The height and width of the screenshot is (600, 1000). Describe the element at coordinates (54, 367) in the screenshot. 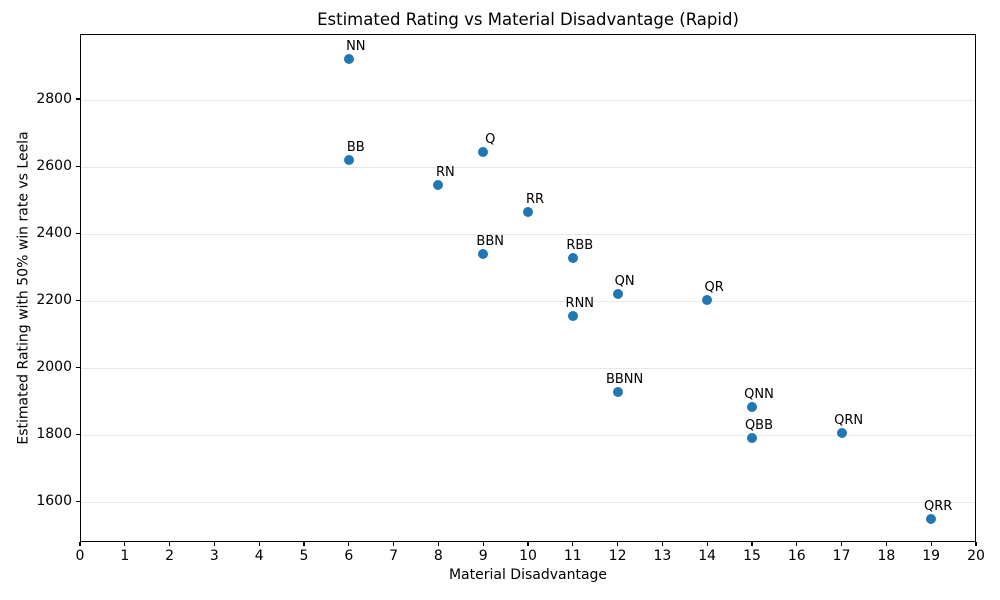

I see `y-tick-label: 2000` at that location.